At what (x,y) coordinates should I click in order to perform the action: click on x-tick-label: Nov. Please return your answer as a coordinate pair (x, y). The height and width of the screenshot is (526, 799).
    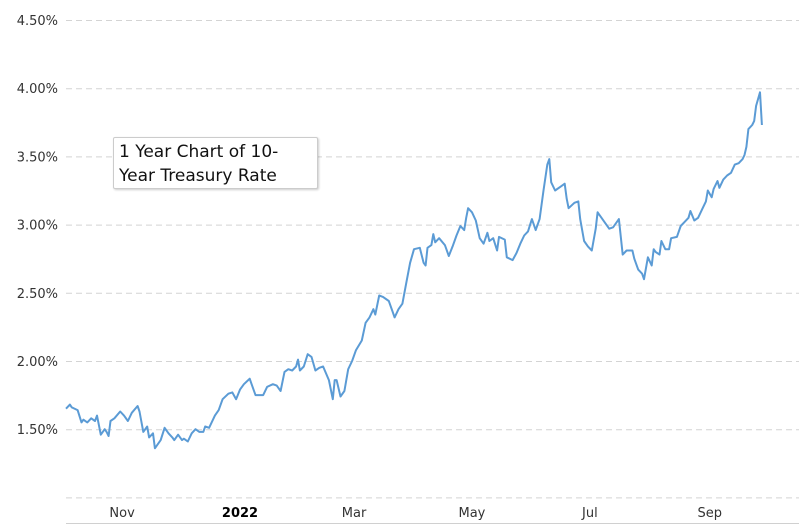
    Looking at the image, I should click on (122, 513).